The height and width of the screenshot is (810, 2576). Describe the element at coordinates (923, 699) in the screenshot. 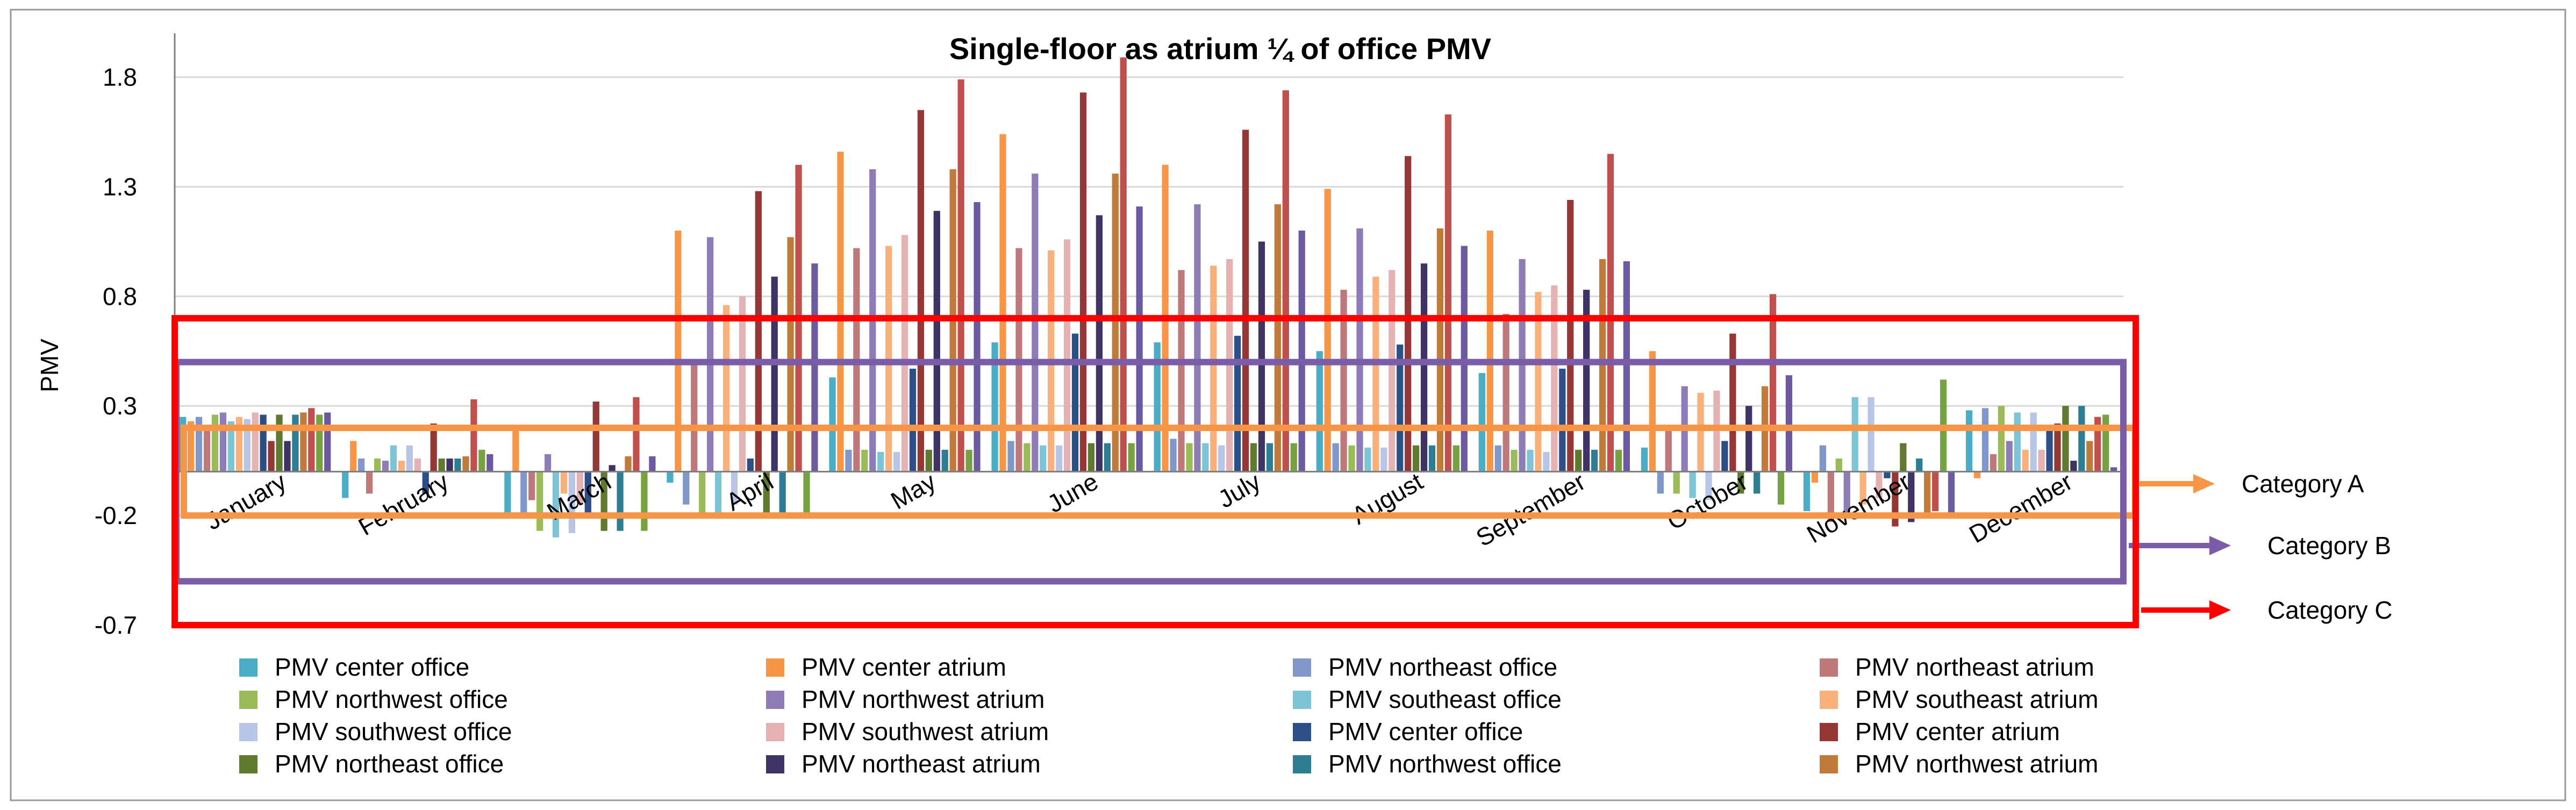

I see `legend-label: PMV northwest atrium` at that location.